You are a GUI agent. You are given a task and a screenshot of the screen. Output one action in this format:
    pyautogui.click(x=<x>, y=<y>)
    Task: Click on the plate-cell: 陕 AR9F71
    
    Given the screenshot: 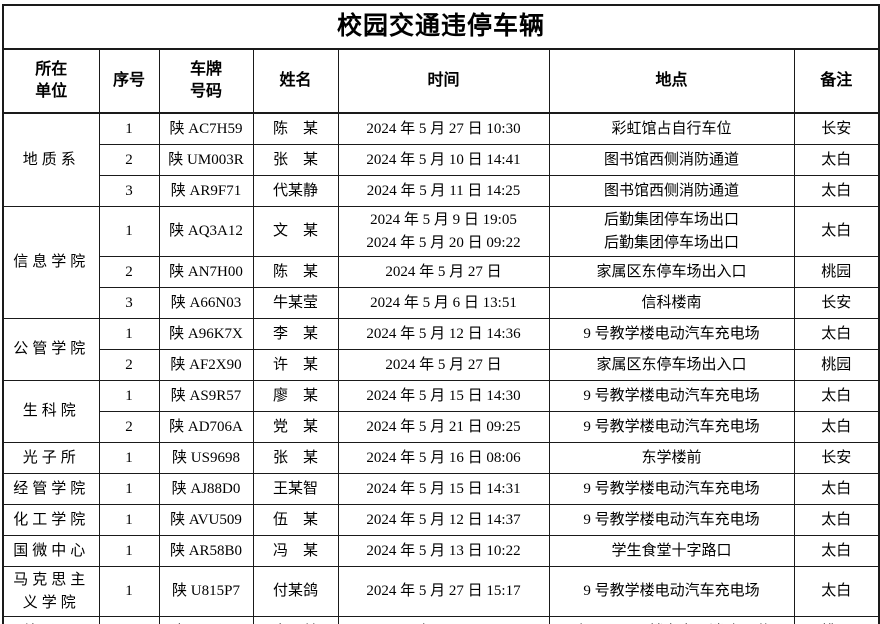 What is the action you would take?
    pyautogui.click(x=206, y=191)
    